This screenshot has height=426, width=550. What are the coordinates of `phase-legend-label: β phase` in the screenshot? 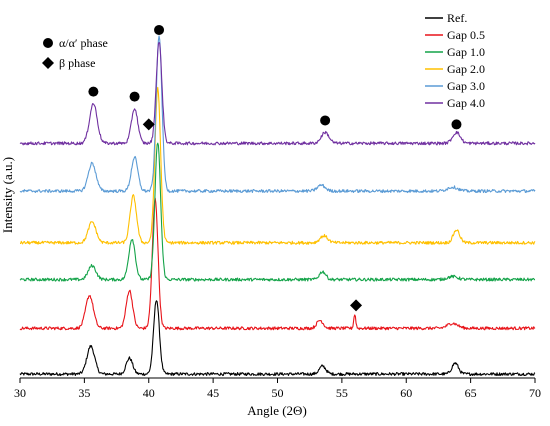 It's located at (77, 63).